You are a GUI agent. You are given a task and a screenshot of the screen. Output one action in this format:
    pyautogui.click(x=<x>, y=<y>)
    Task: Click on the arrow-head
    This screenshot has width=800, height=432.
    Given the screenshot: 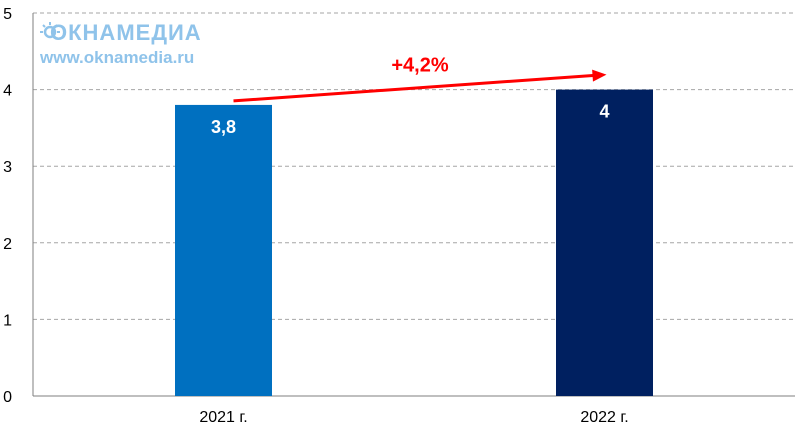 What is the action you would take?
    pyautogui.click(x=599, y=75)
    